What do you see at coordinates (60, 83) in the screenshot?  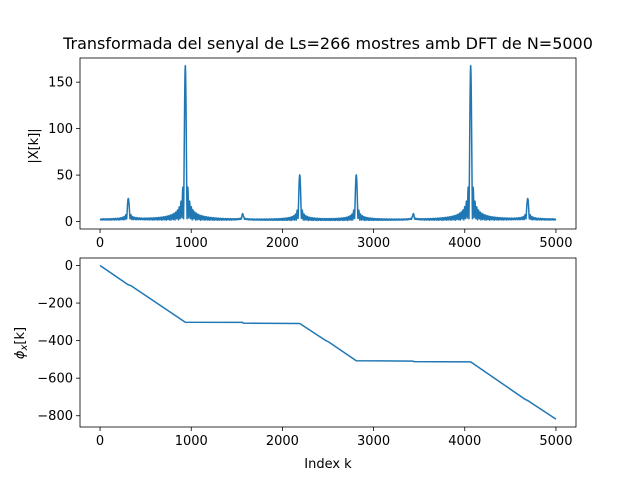 I see `y-tick-label: 150` at bounding box center [60, 83].